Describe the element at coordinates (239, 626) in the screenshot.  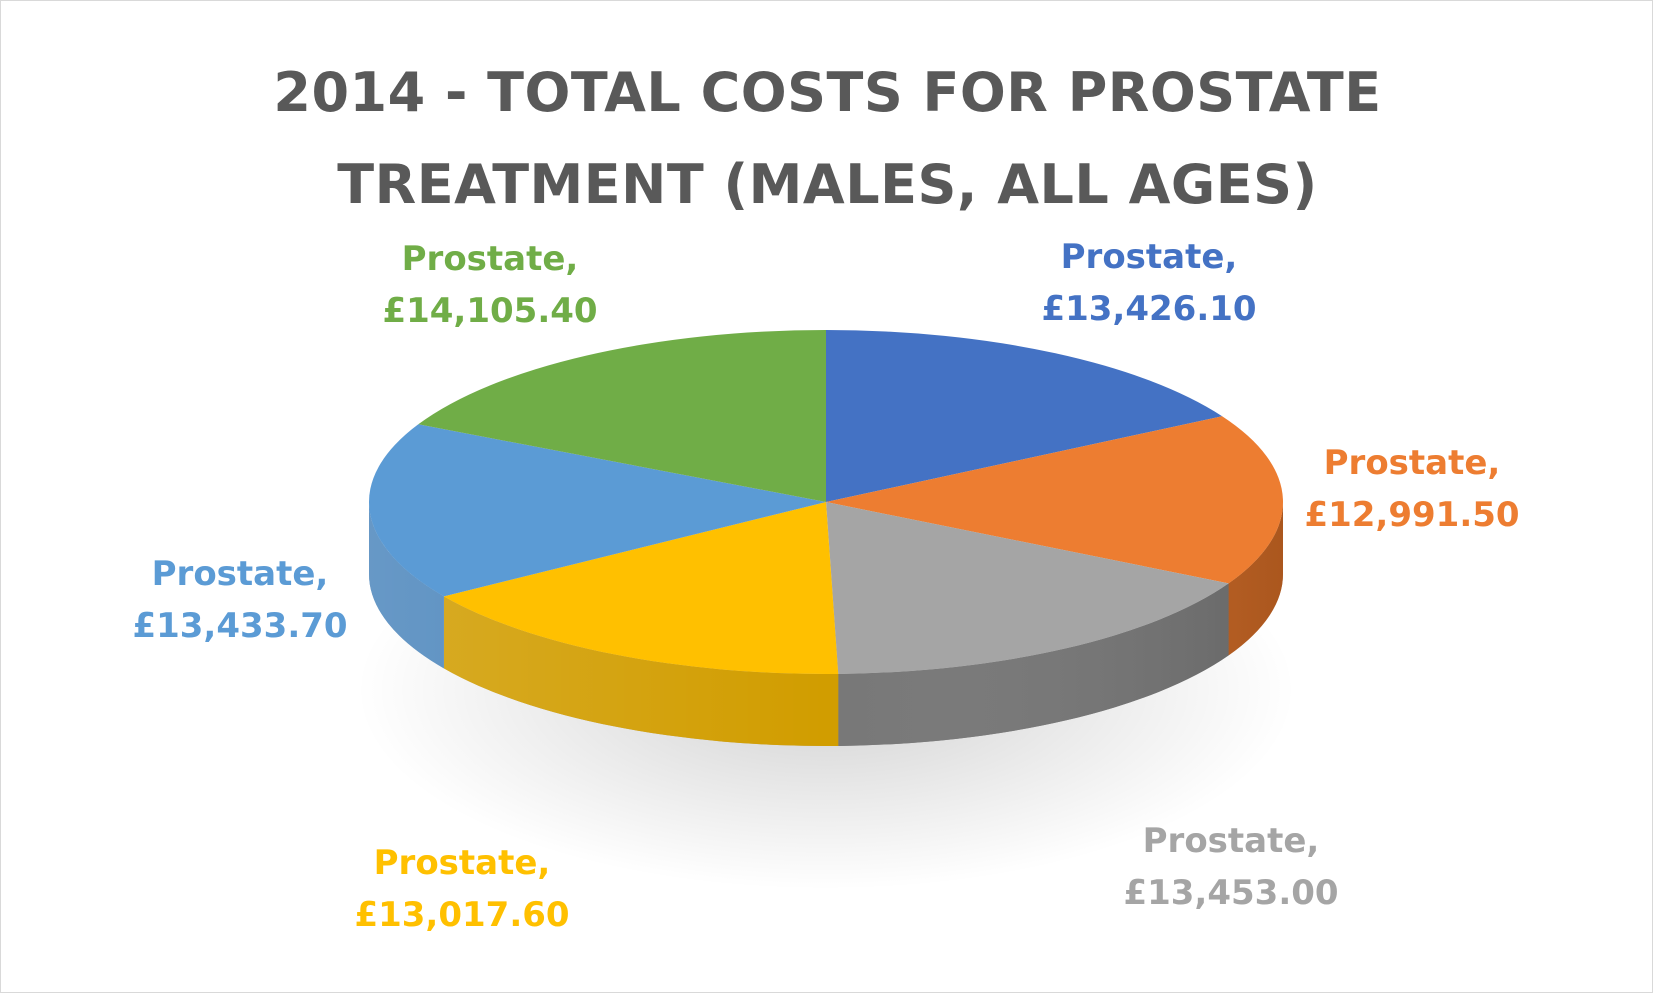
I see `data-label-value-5: £13,433.70` at that location.